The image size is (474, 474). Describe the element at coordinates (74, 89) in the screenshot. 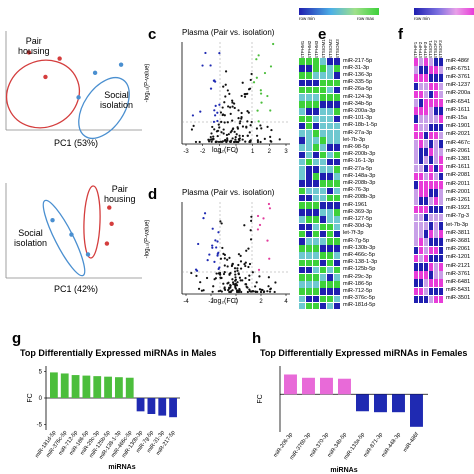

I see `pca-top-panel: Pair housing Social isolation PC1 (53%)` at that location.